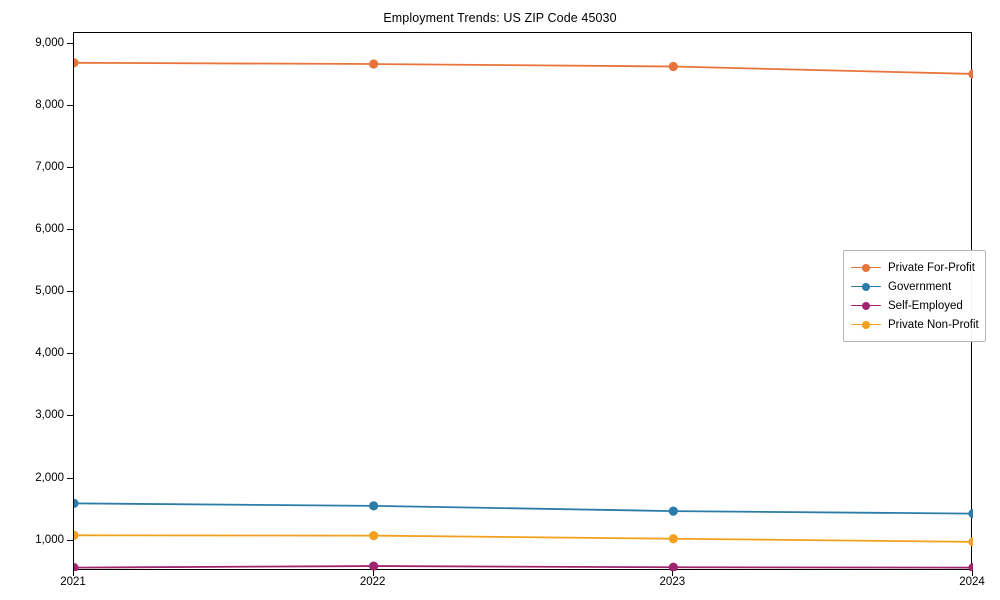 The width and height of the screenshot is (1000, 600). I want to click on series-private-non-profit, so click(523, 538).